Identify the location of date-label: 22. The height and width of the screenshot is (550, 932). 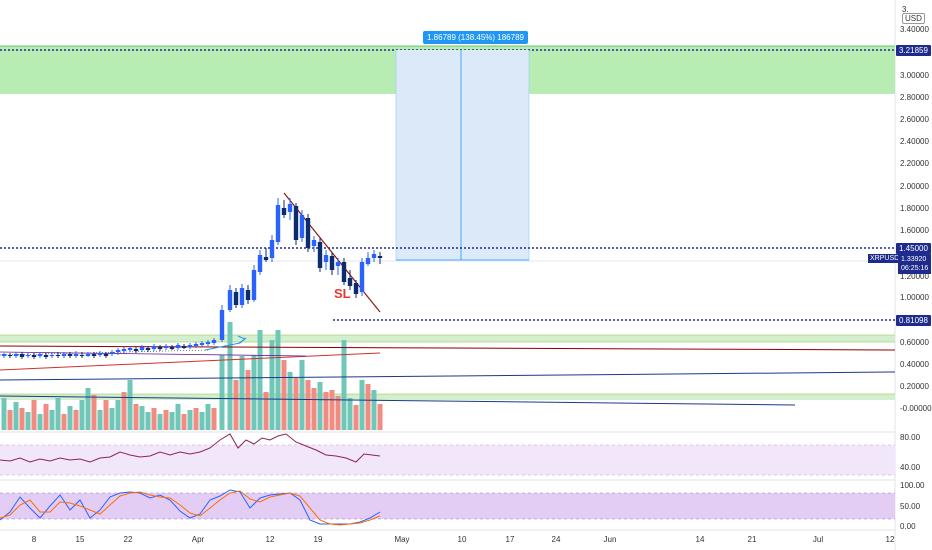
(128, 539).